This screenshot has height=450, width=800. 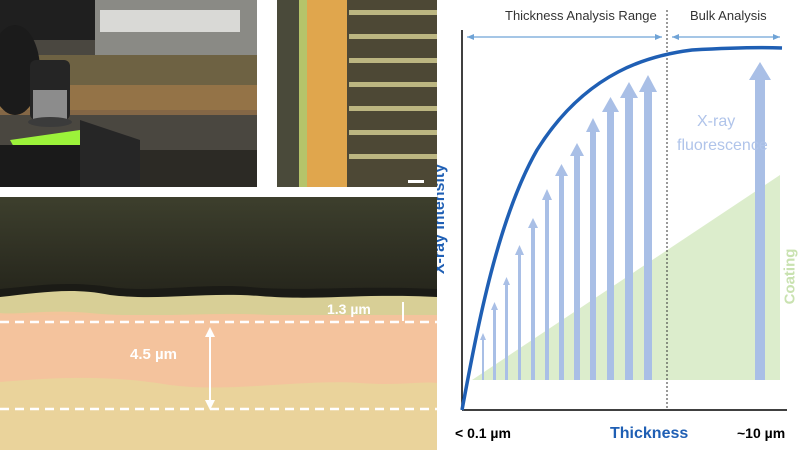 I want to click on microscope-photo, so click(x=128, y=93).